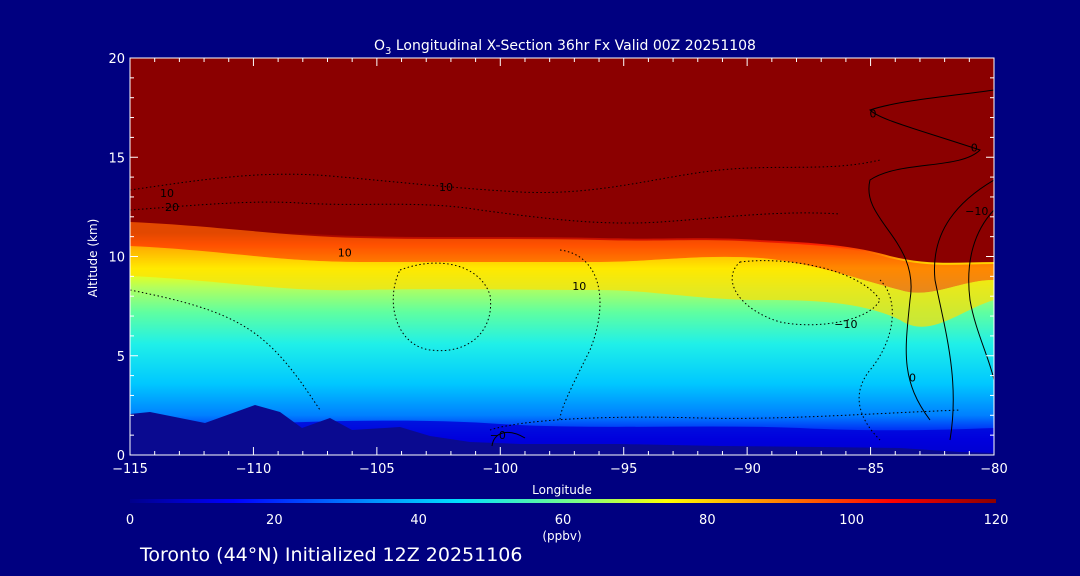  What do you see at coordinates (388, 51) in the screenshot?
I see `title-subscript: 3` at bounding box center [388, 51].